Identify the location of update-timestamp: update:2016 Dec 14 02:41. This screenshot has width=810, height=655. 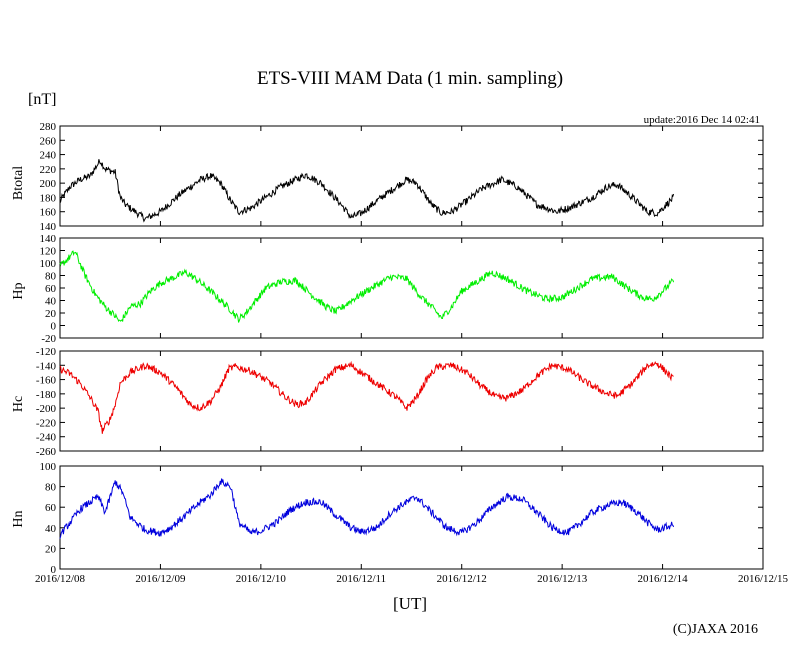
(702, 120).